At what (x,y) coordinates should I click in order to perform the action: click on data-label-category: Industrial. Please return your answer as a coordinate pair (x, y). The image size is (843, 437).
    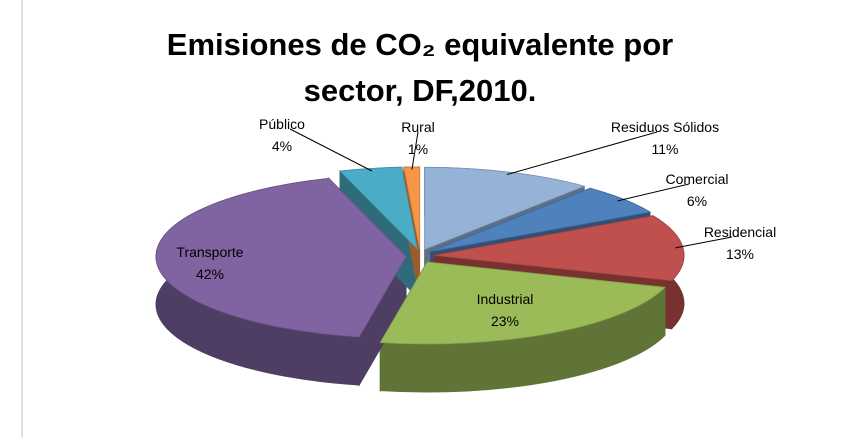
    Looking at the image, I should click on (505, 299).